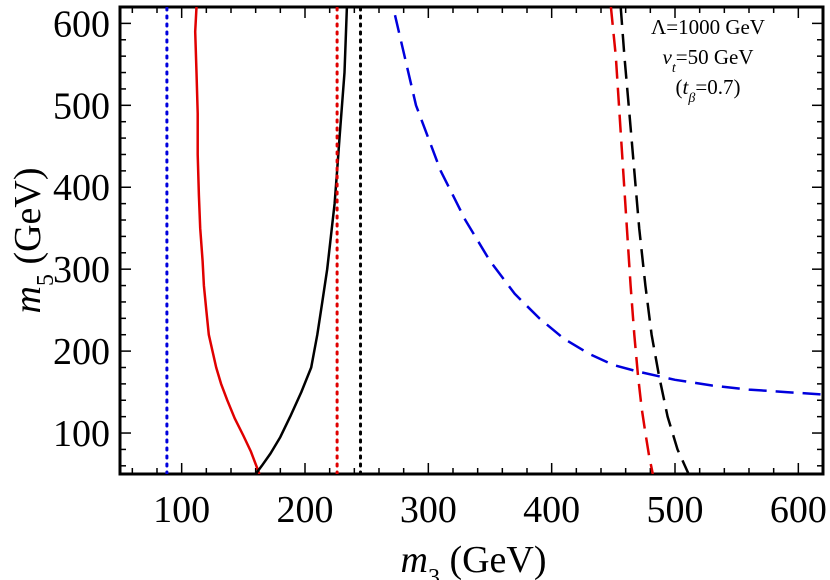 This screenshot has width=830, height=580. Describe the element at coordinates (632, 240) in the screenshot. I see `series-red-dashed` at that location.